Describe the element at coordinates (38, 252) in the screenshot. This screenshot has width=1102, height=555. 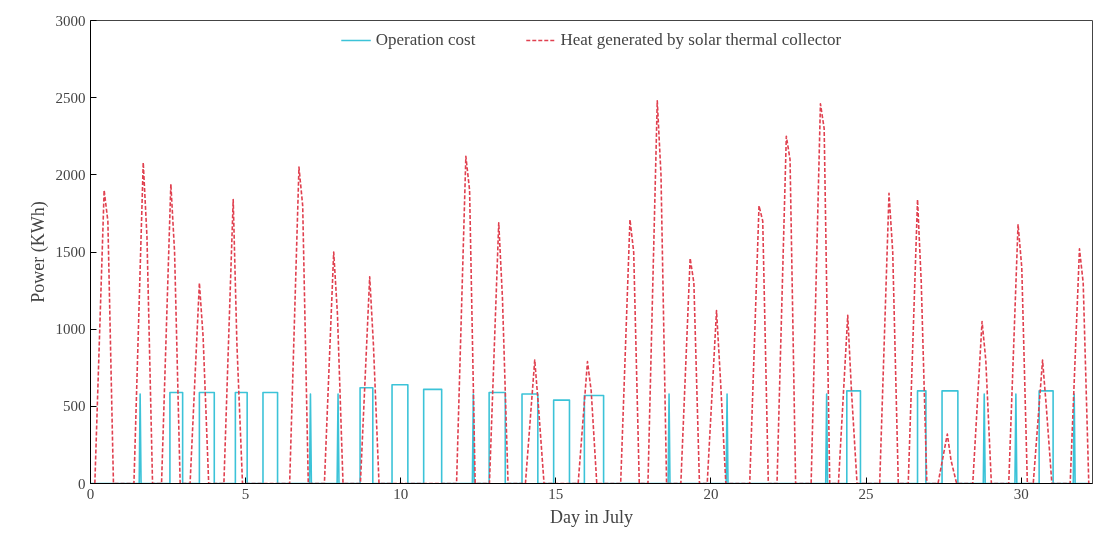
I see `y-axis-title: Power (KWh)` at that location.